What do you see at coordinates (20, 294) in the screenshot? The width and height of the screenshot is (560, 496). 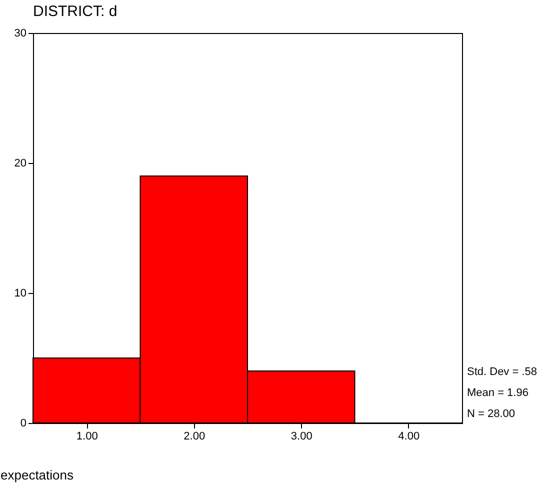 I see `y-tick-label: 10` at bounding box center [20, 294].